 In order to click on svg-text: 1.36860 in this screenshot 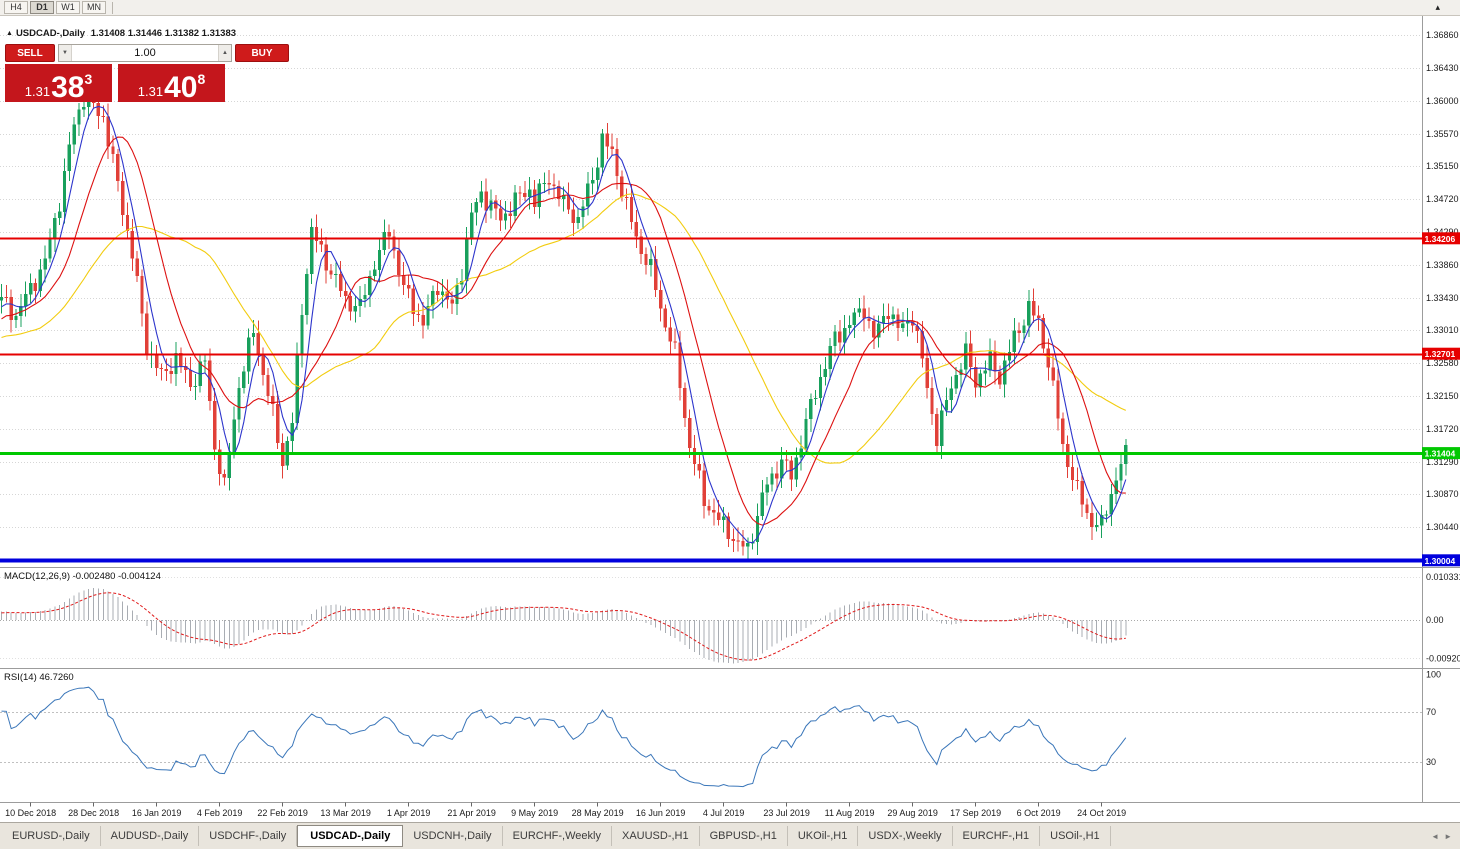, I will do `click(1442, 35)`.